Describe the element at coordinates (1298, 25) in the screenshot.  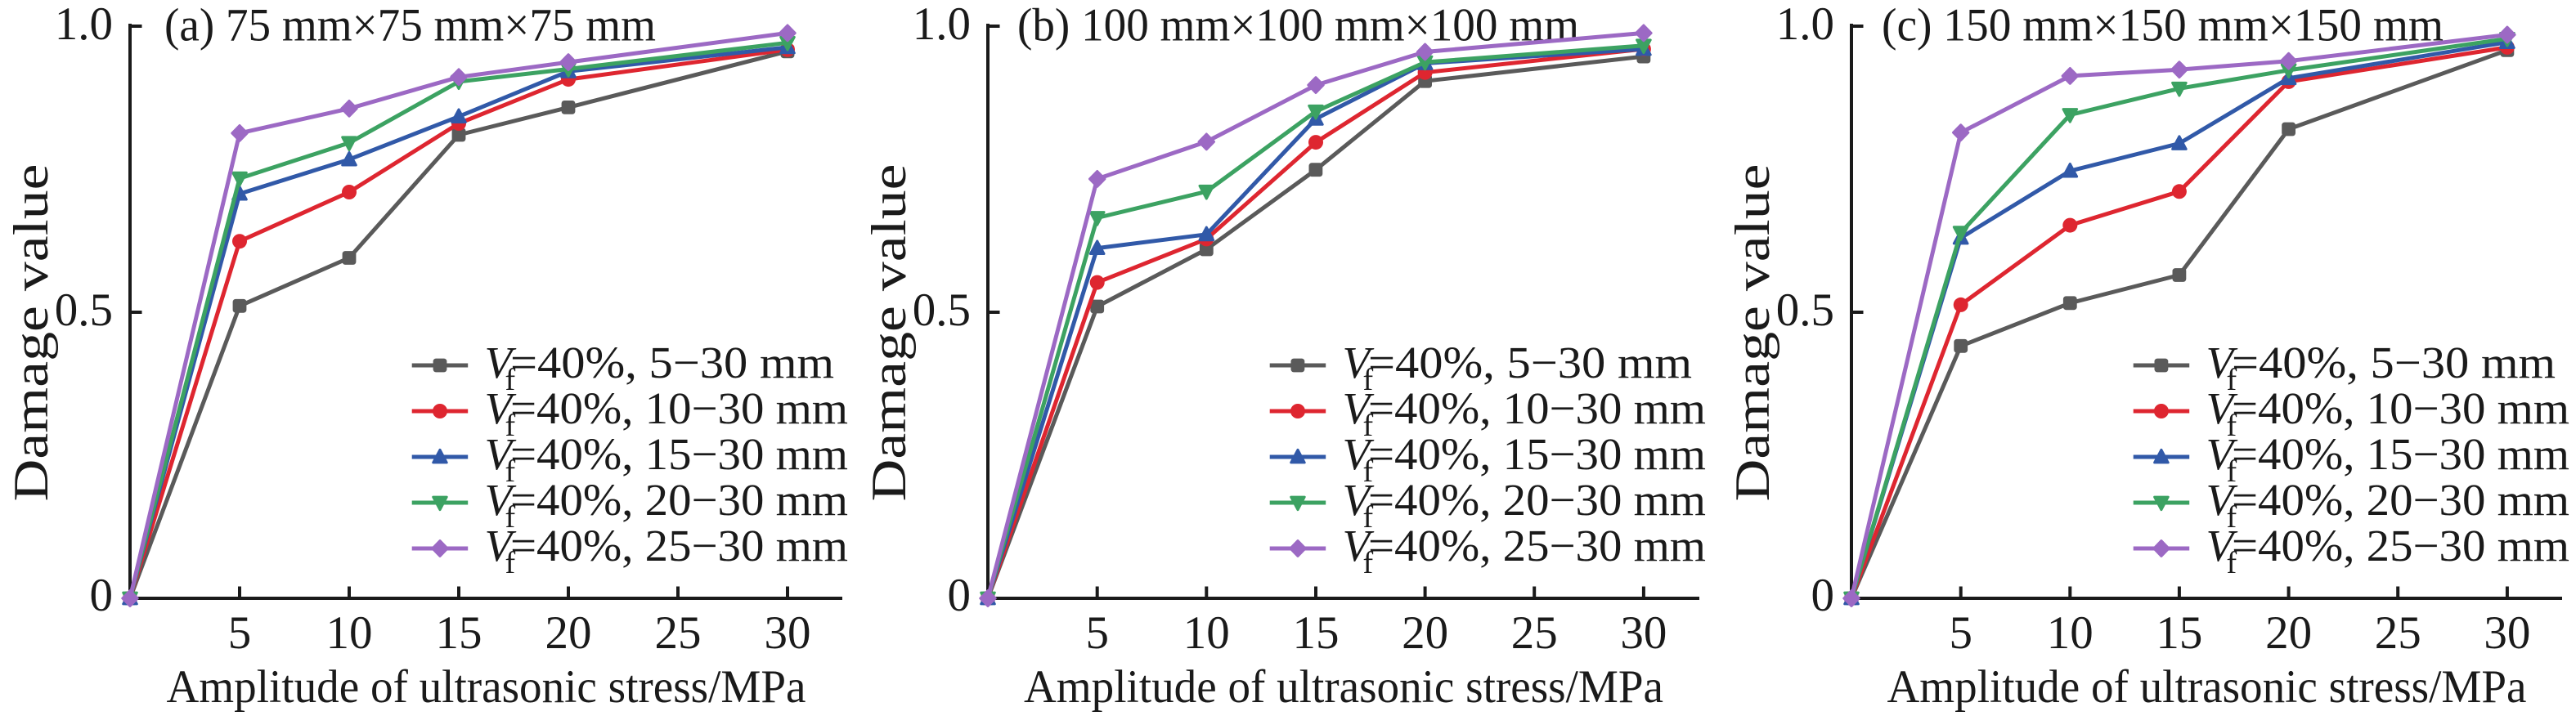
I see `svg-text: (b) 100 mm×100 mm×100 mm` at that location.